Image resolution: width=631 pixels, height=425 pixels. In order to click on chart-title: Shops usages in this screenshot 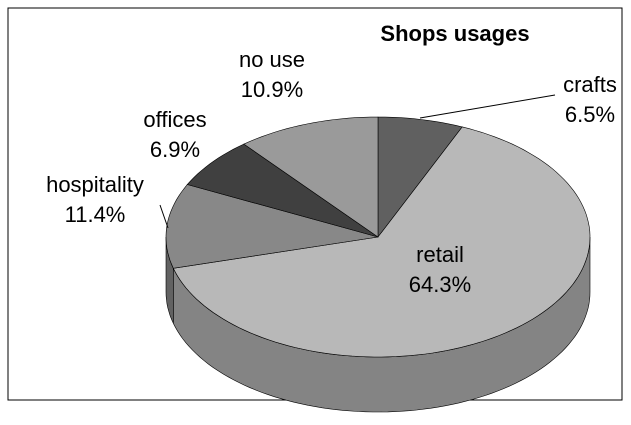, I will do `click(454, 33)`.